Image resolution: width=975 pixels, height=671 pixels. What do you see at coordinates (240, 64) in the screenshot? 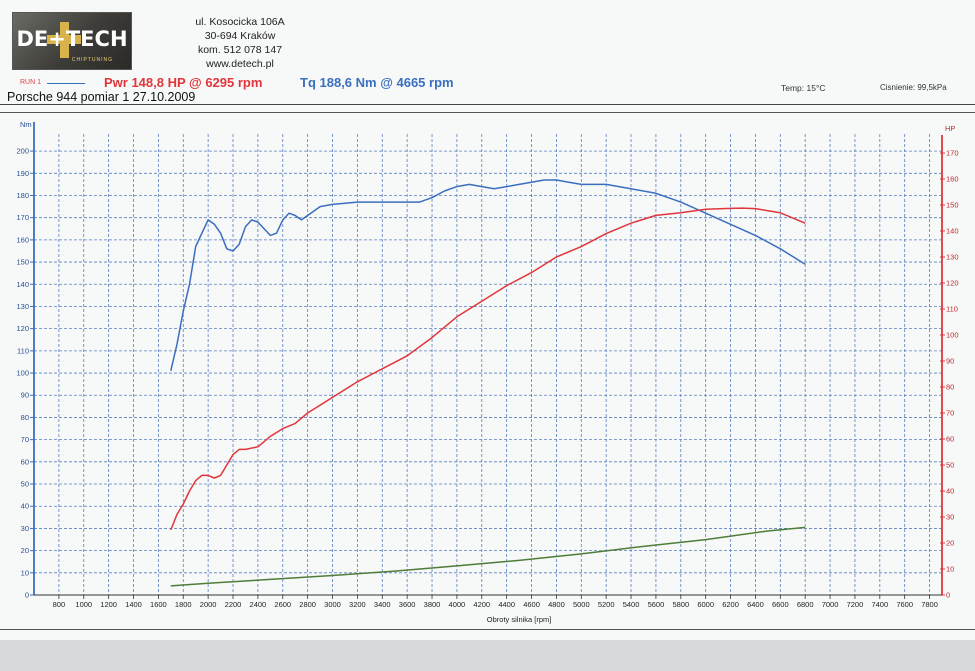
I see `address-website: www.detech.pl` at bounding box center [240, 64].